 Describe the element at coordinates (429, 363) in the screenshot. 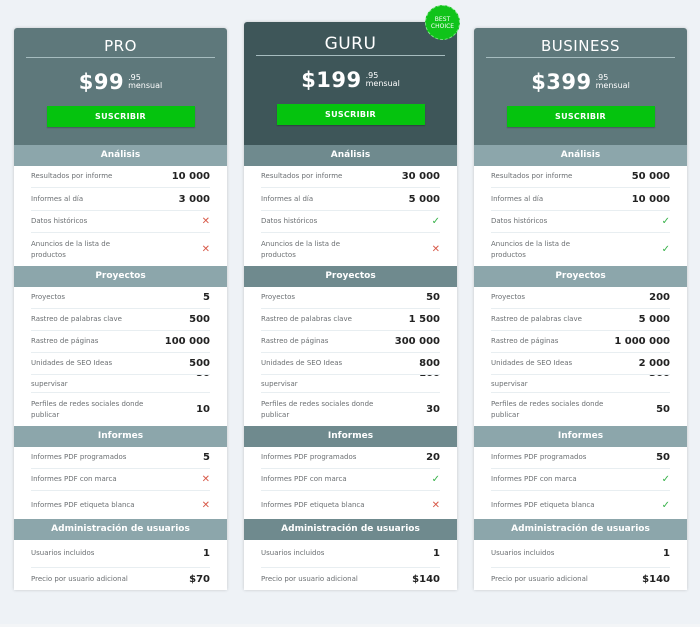

I see `feature-value: 800` at that location.